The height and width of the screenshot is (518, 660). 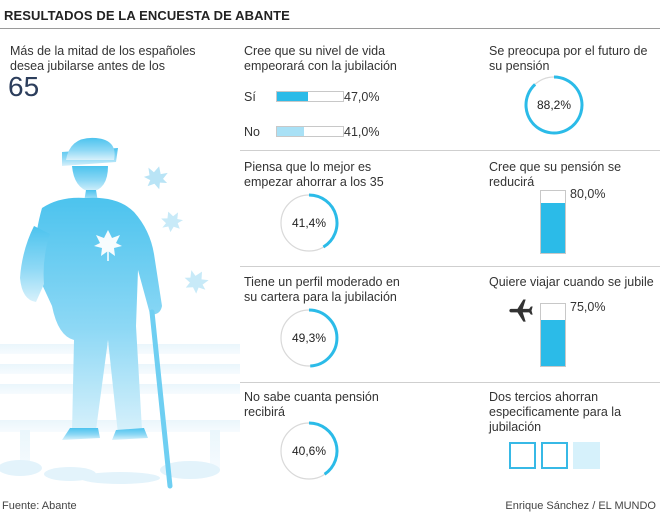 I want to click on intro-number: 65, so click(x=24, y=86).